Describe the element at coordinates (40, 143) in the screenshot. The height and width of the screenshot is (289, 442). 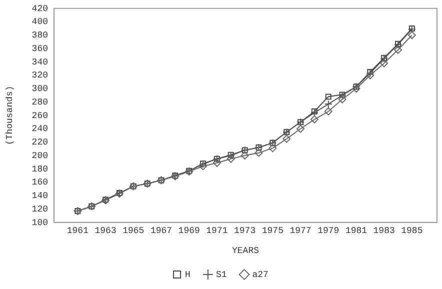
I see `y-tick-label: 220` at that location.